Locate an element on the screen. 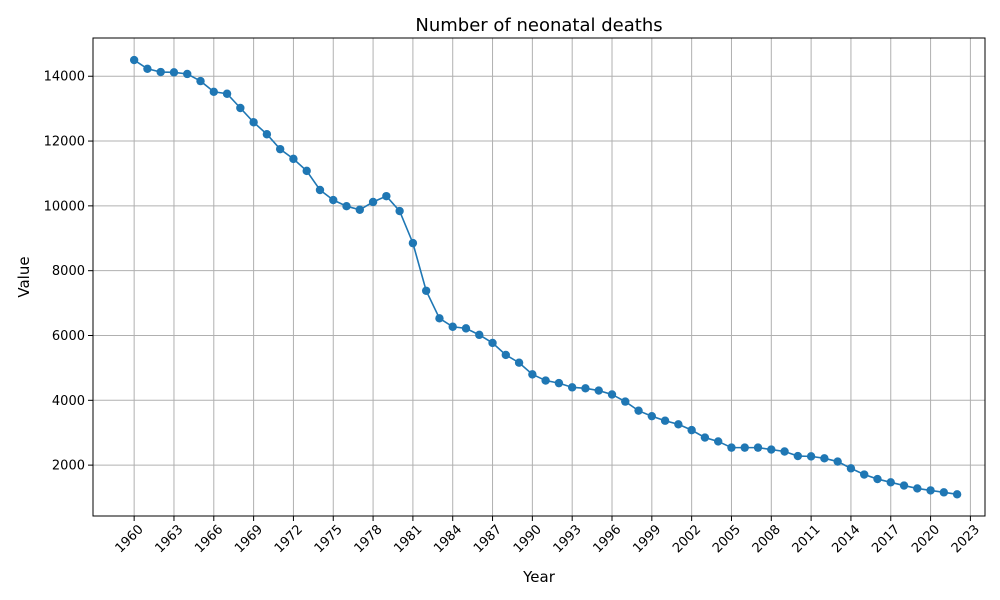  y-tick-label: 14000 is located at coordinates (64, 77).